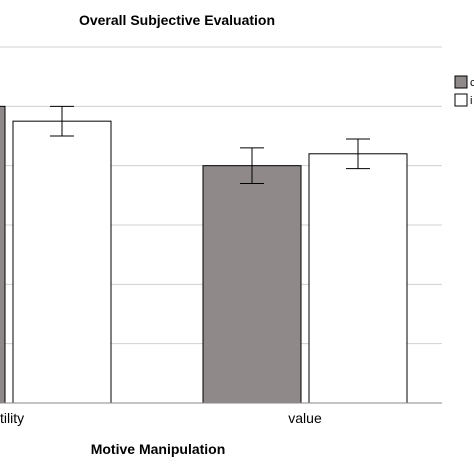 This screenshot has width=474, height=474. Describe the element at coordinates (305, 418) in the screenshot. I see `x-tick-label-value: value` at that location.